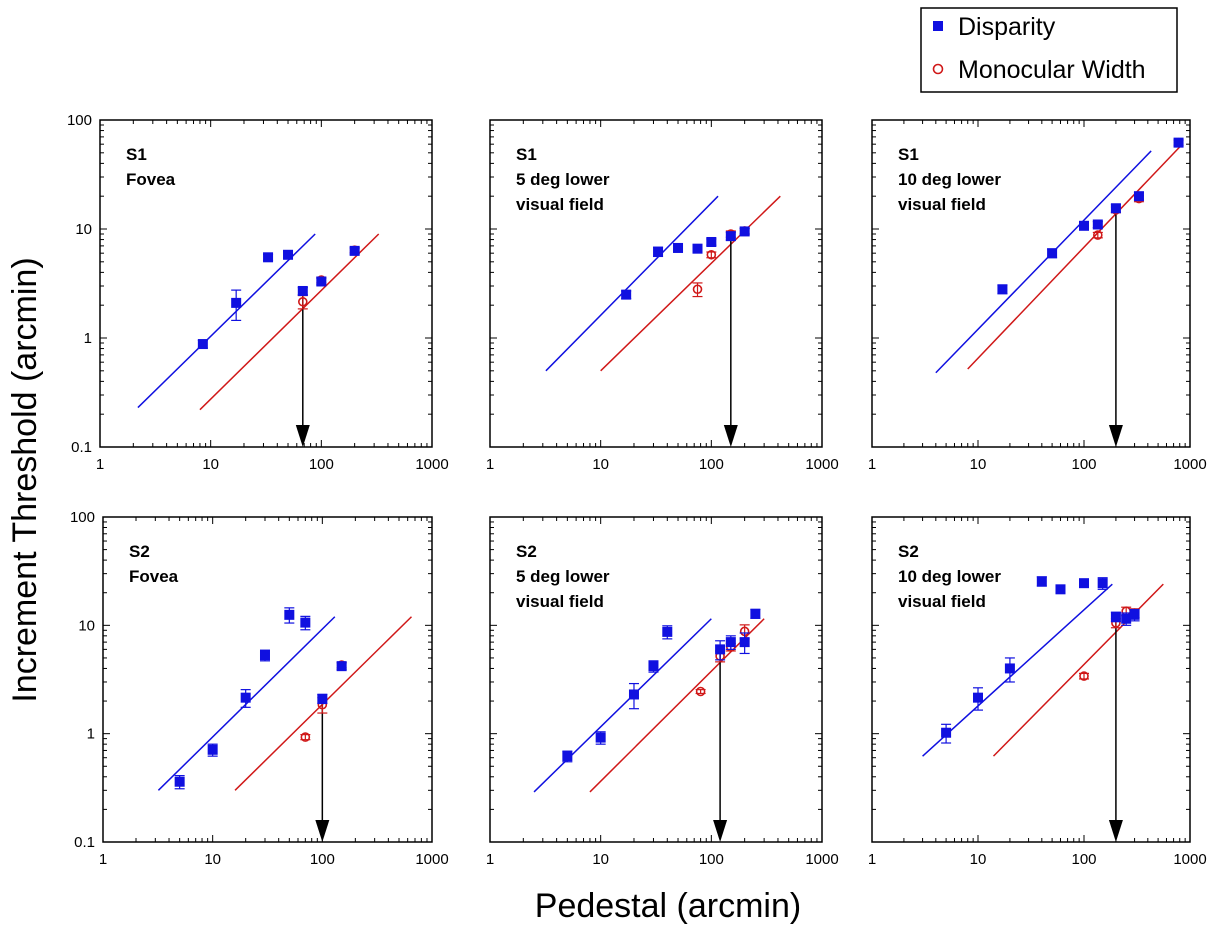 The height and width of the screenshot is (939, 1228). What do you see at coordinates (139, 551) in the screenshot?
I see `panel-subject-label: S2` at bounding box center [139, 551].